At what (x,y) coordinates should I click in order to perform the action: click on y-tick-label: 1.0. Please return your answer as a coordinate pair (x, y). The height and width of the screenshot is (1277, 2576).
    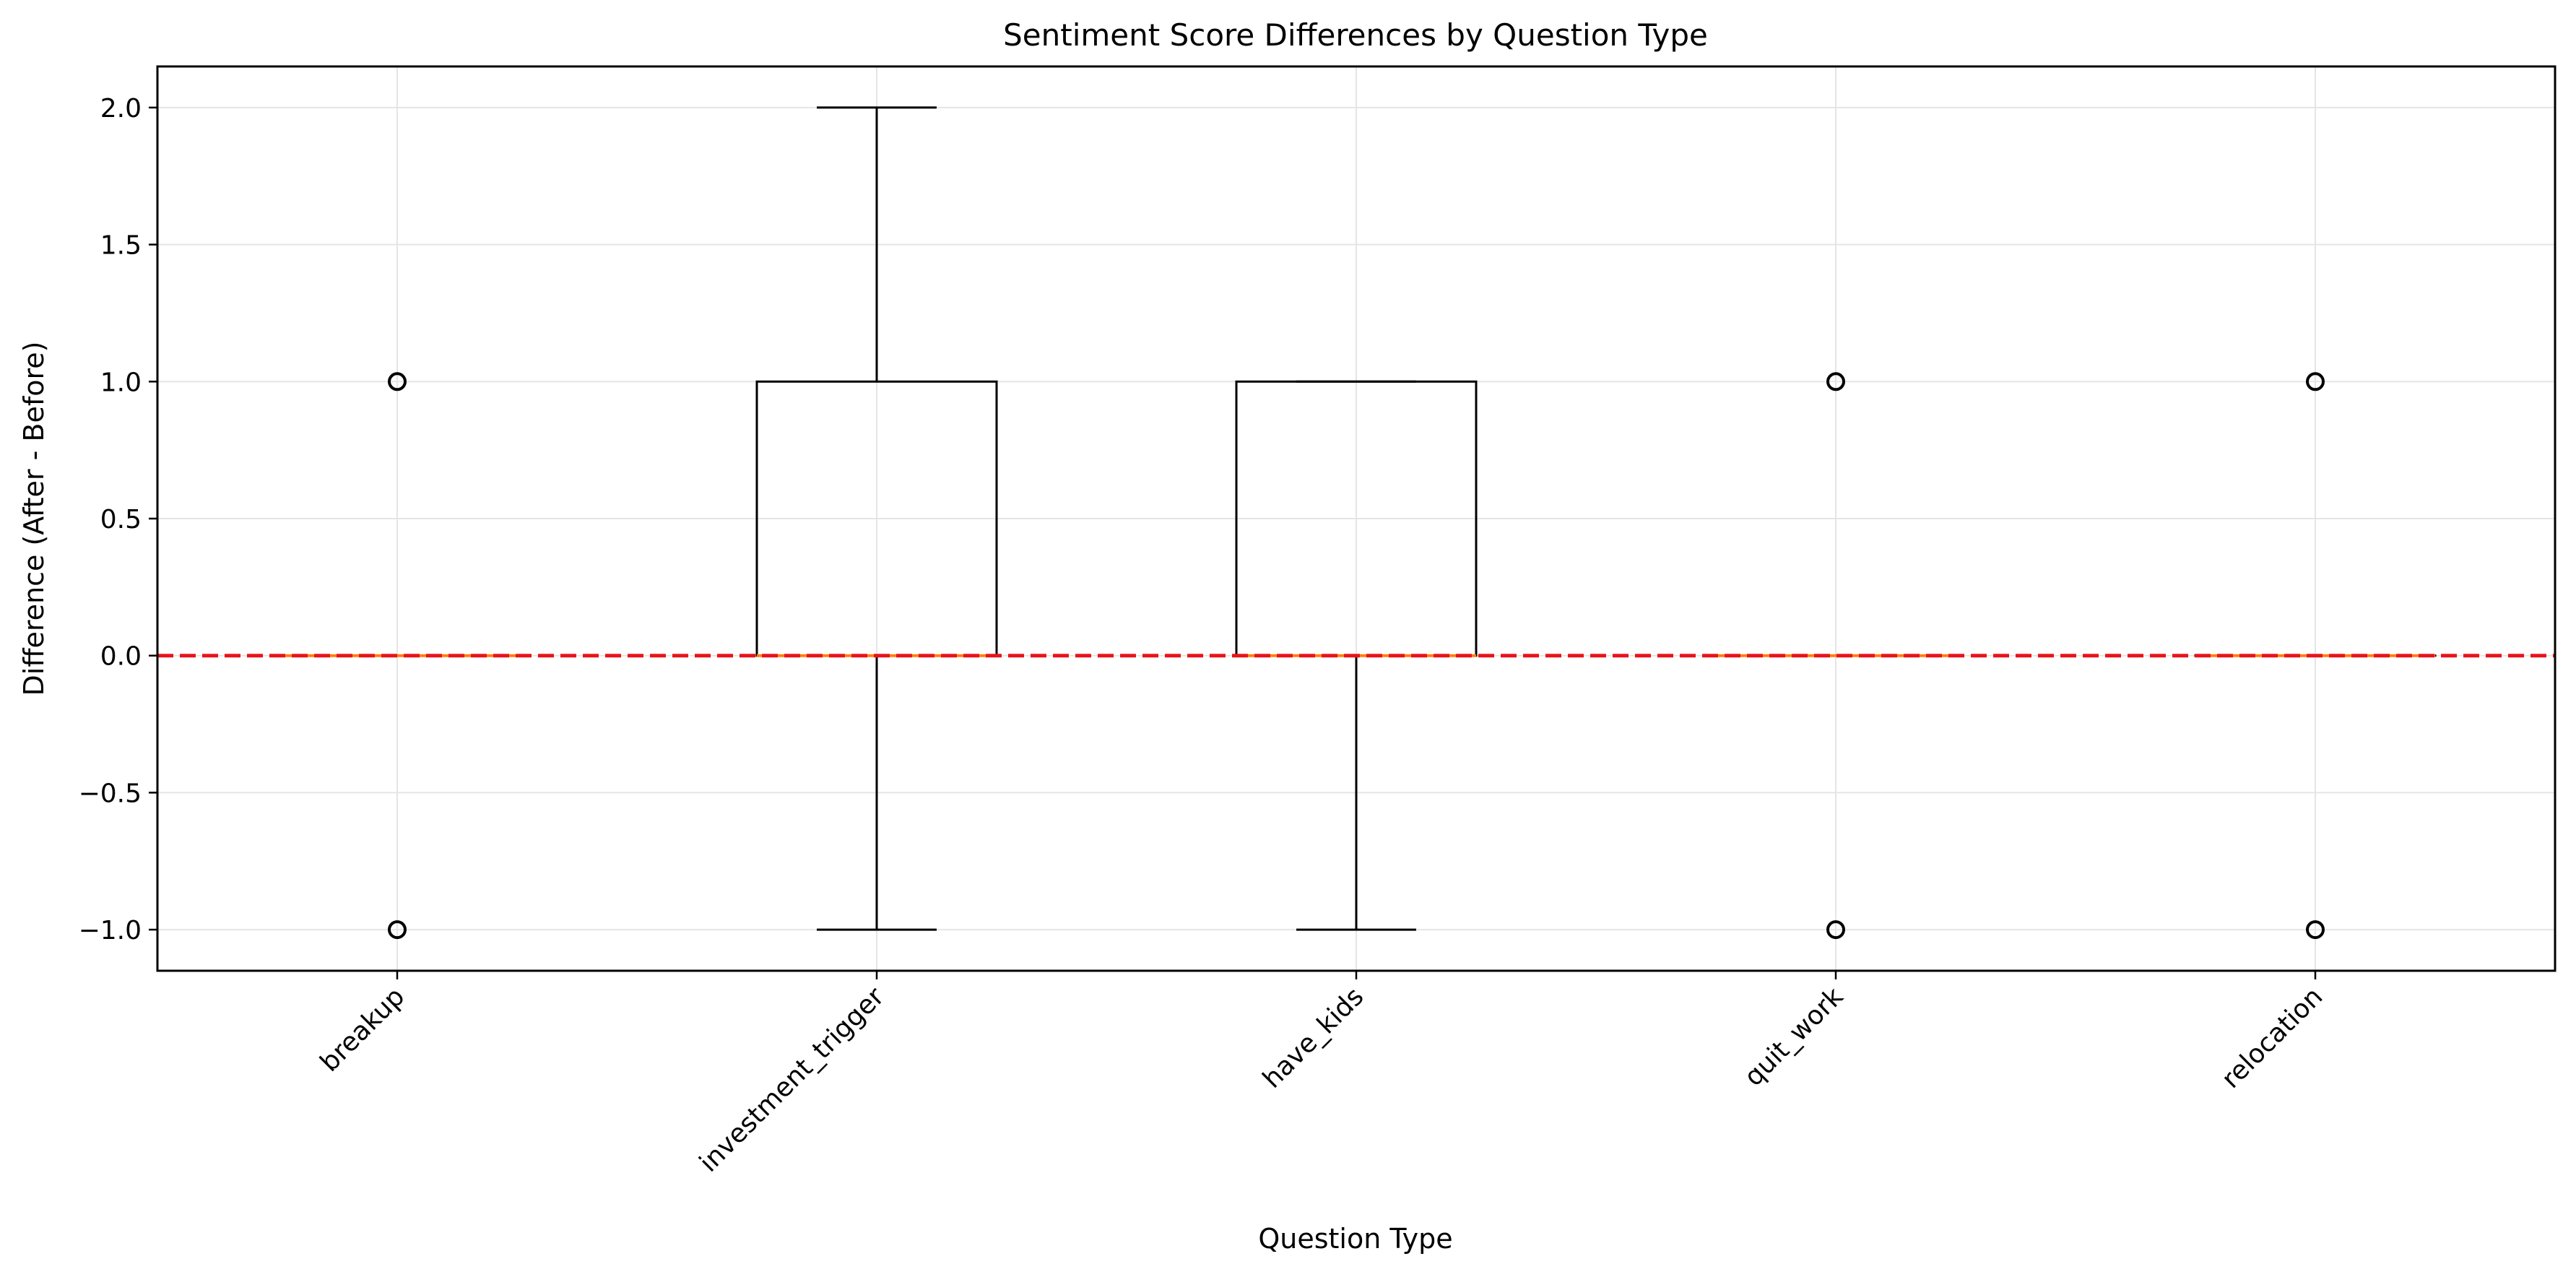
    Looking at the image, I should click on (121, 382).